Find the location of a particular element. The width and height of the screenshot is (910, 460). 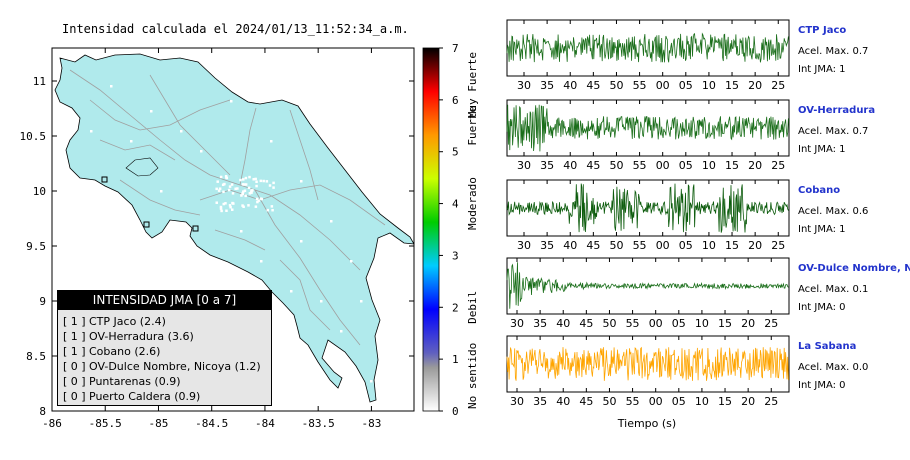

station-marker is located at coordinates (104, 179).